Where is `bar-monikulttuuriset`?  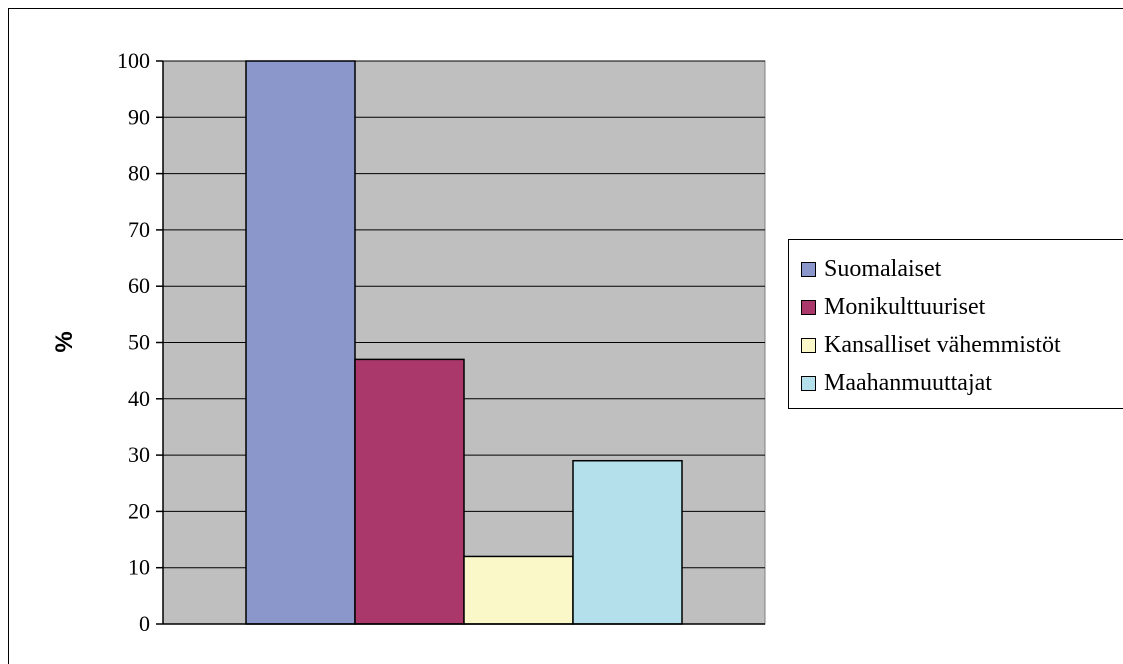
bar-monikulttuuriset is located at coordinates (409, 491).